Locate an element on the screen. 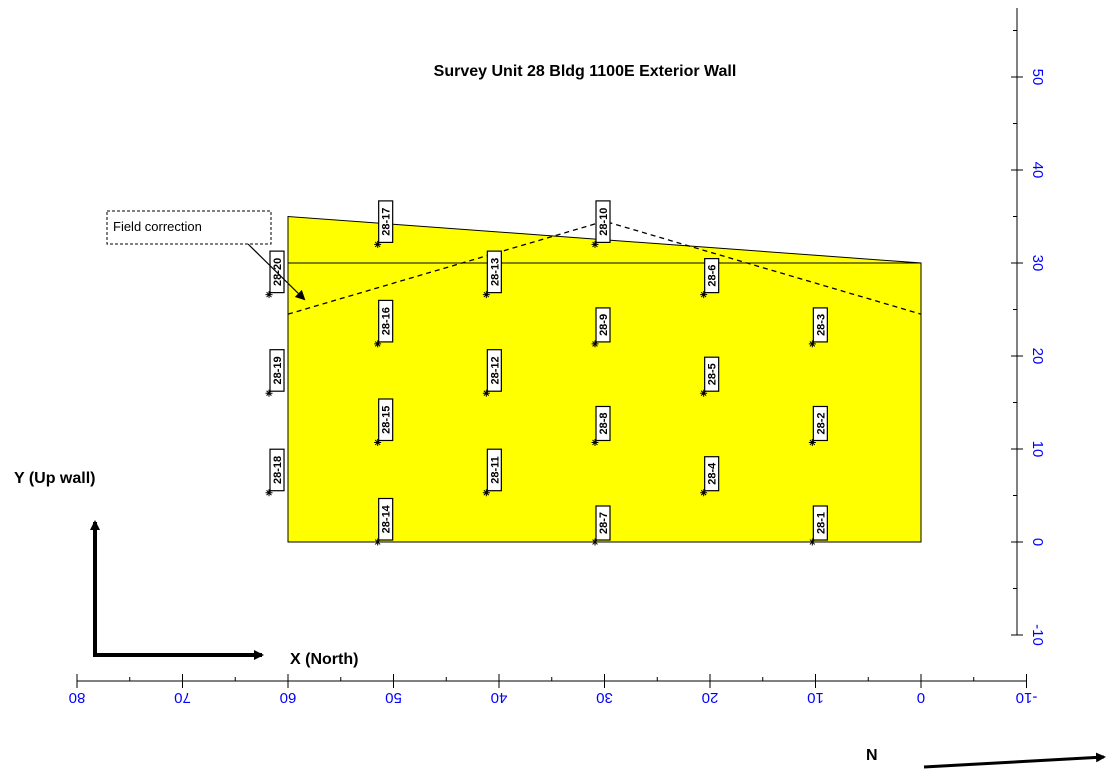 This screenshot has height=770, width=1114. survey-point: 28-13 is located at coordinates (492, 274).